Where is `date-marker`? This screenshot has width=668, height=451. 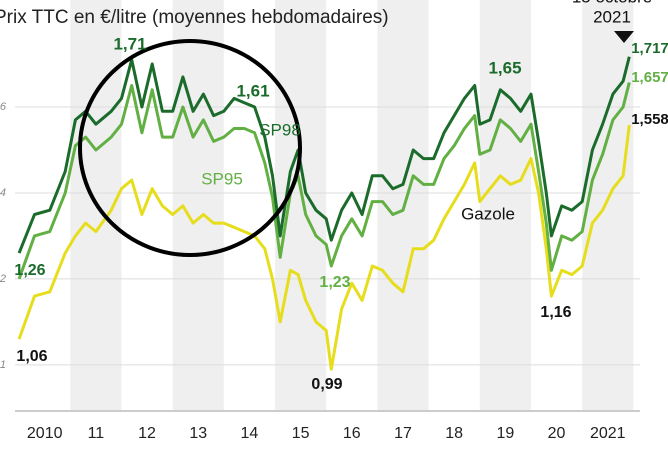
date-marker is located at coordinates (624, 37).